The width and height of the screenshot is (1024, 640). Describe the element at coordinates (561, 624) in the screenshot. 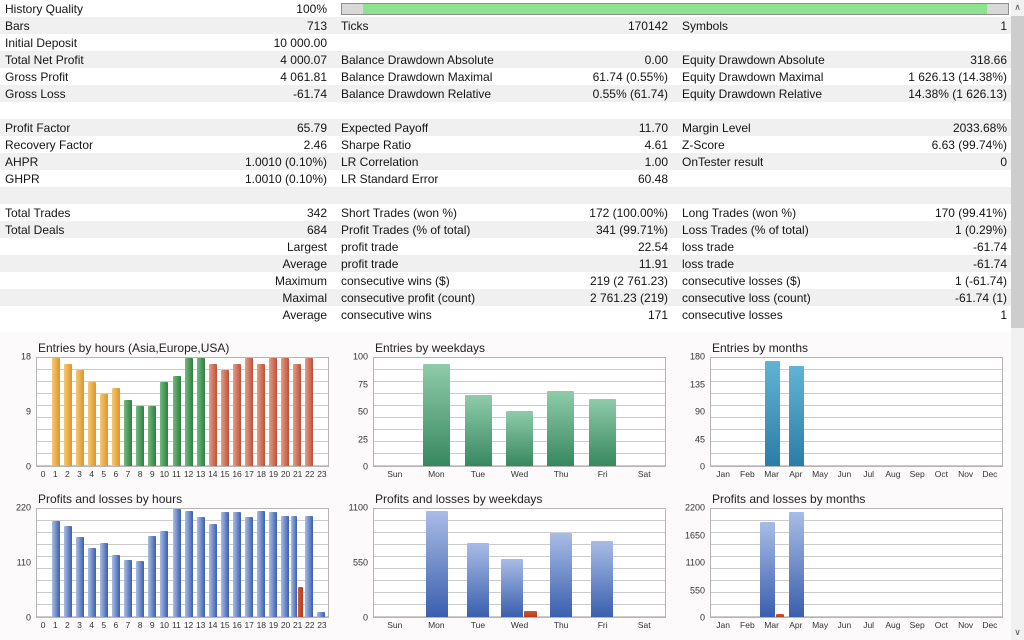

I see `x-axis-label: Thu` at that location.